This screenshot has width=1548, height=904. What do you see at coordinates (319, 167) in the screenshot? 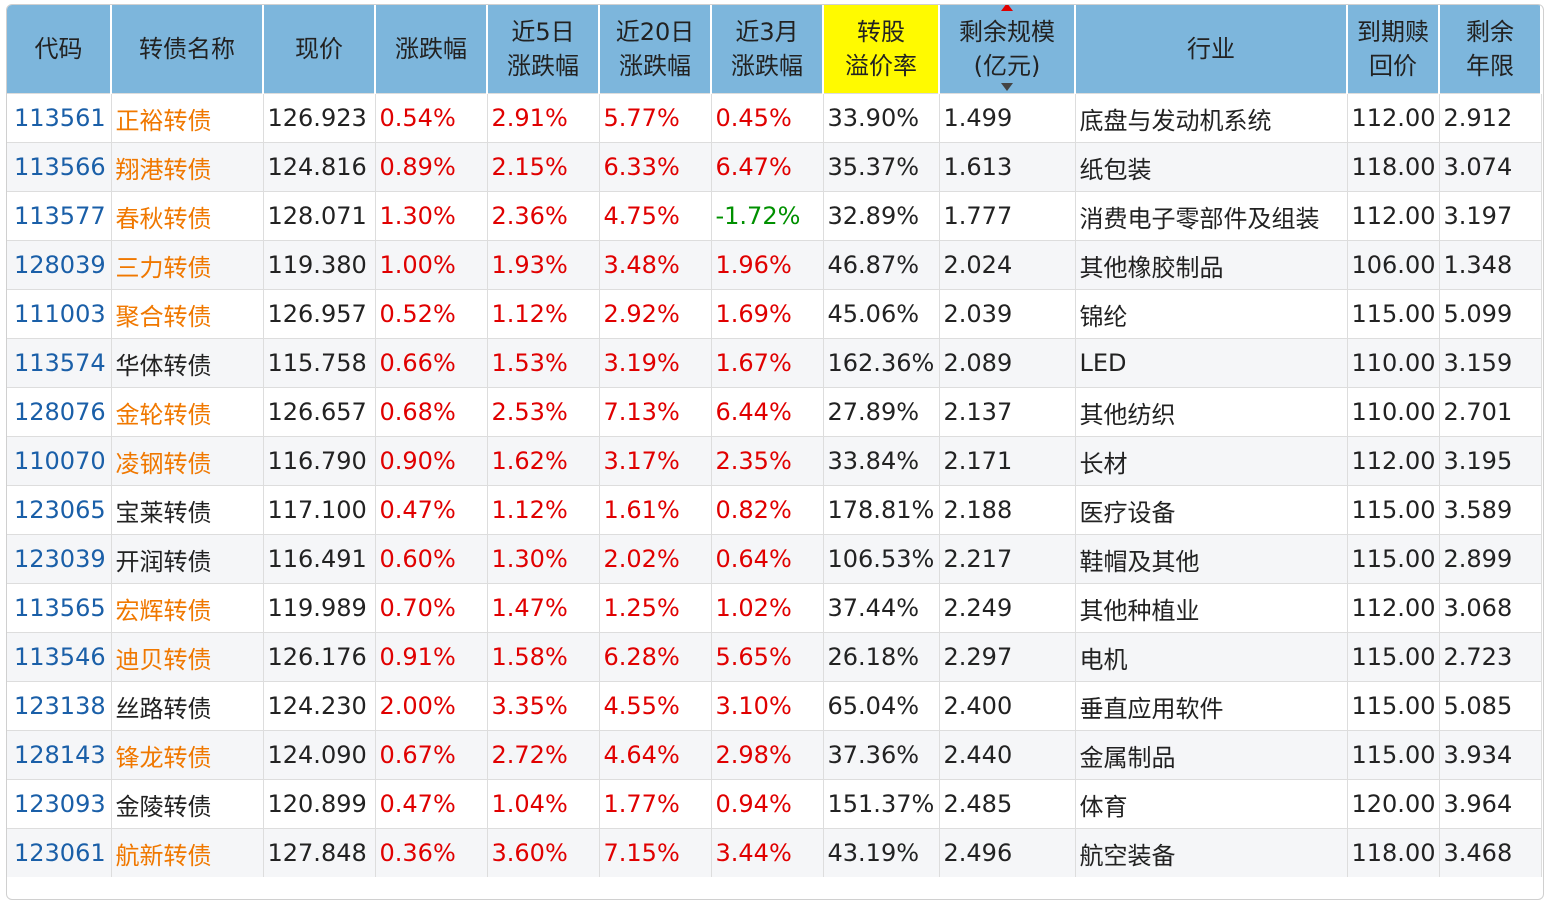
I see `cell-price: 124.816` at bounding box center [319, 167].